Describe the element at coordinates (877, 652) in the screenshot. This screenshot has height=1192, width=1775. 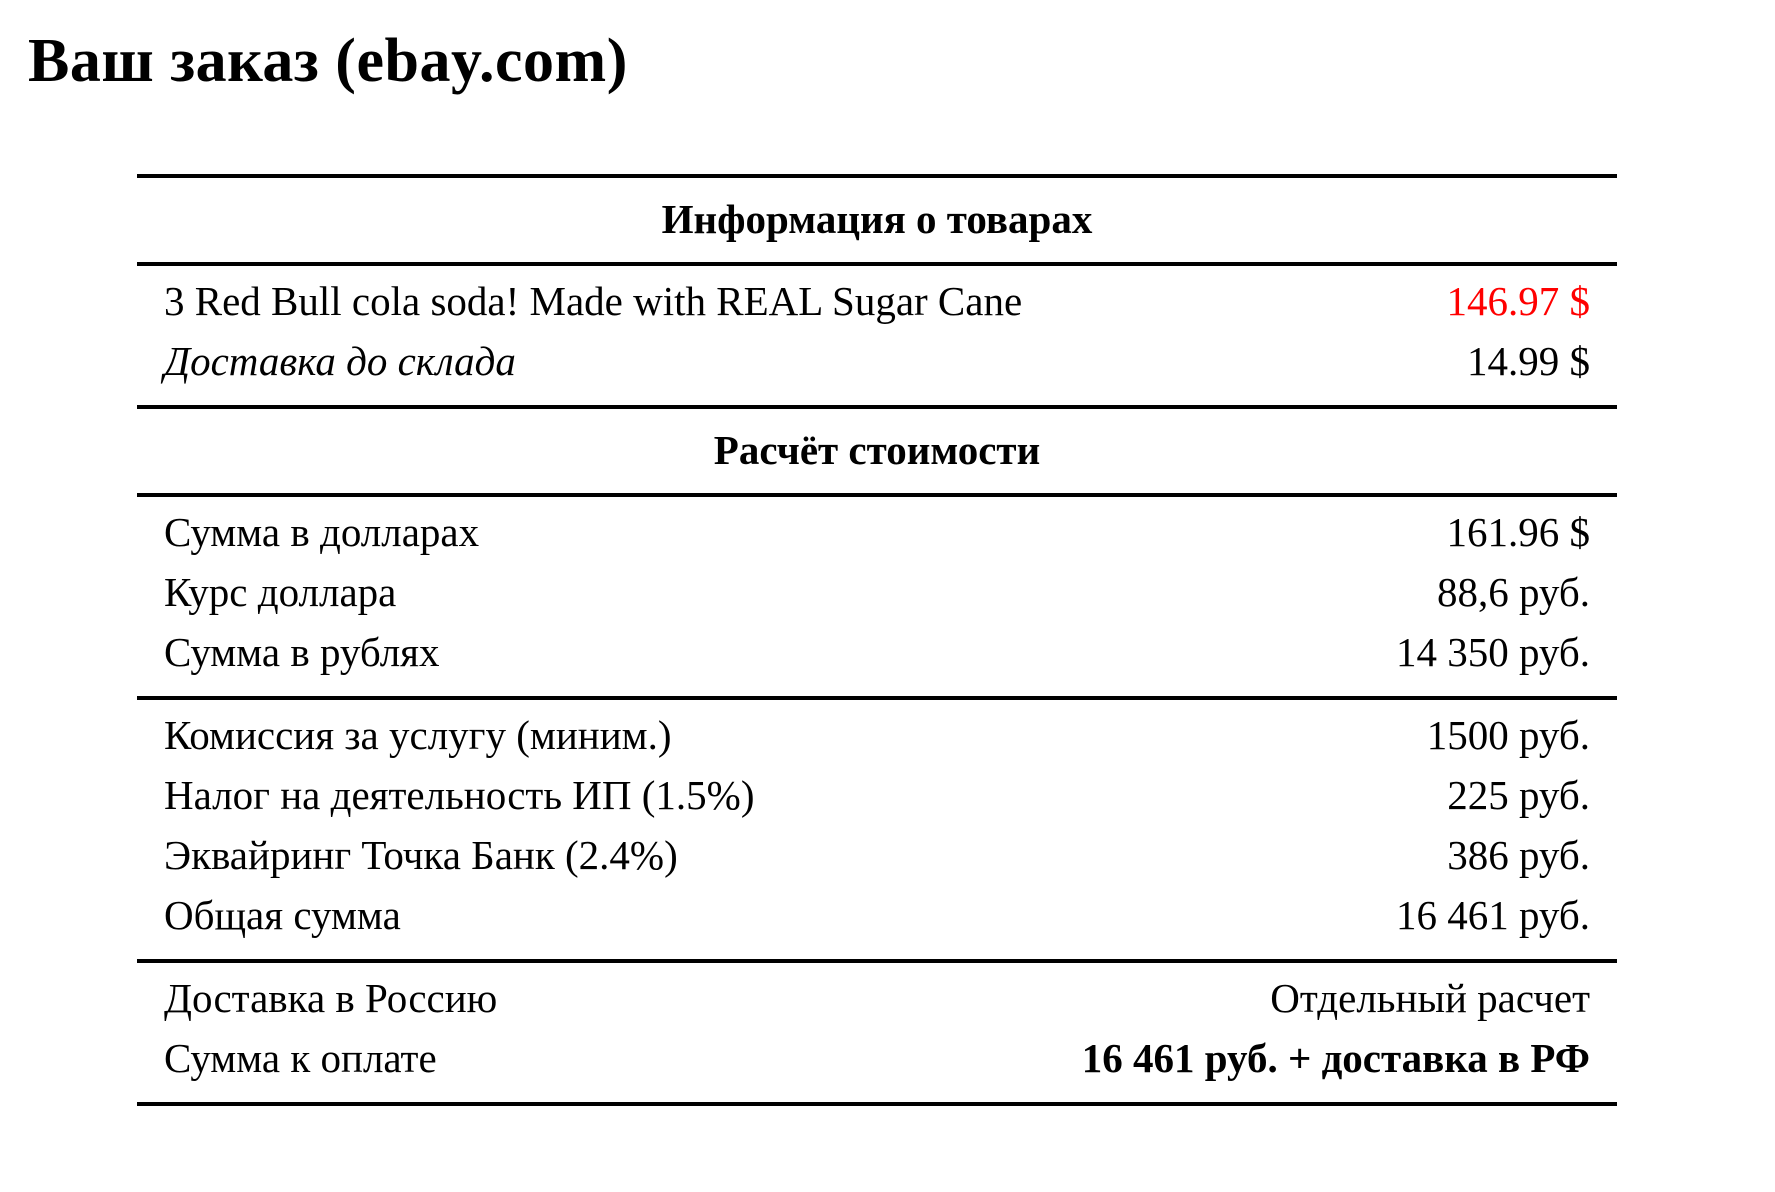
I see `table-row: Сумма в рублях 14 350 руб.` at that location.